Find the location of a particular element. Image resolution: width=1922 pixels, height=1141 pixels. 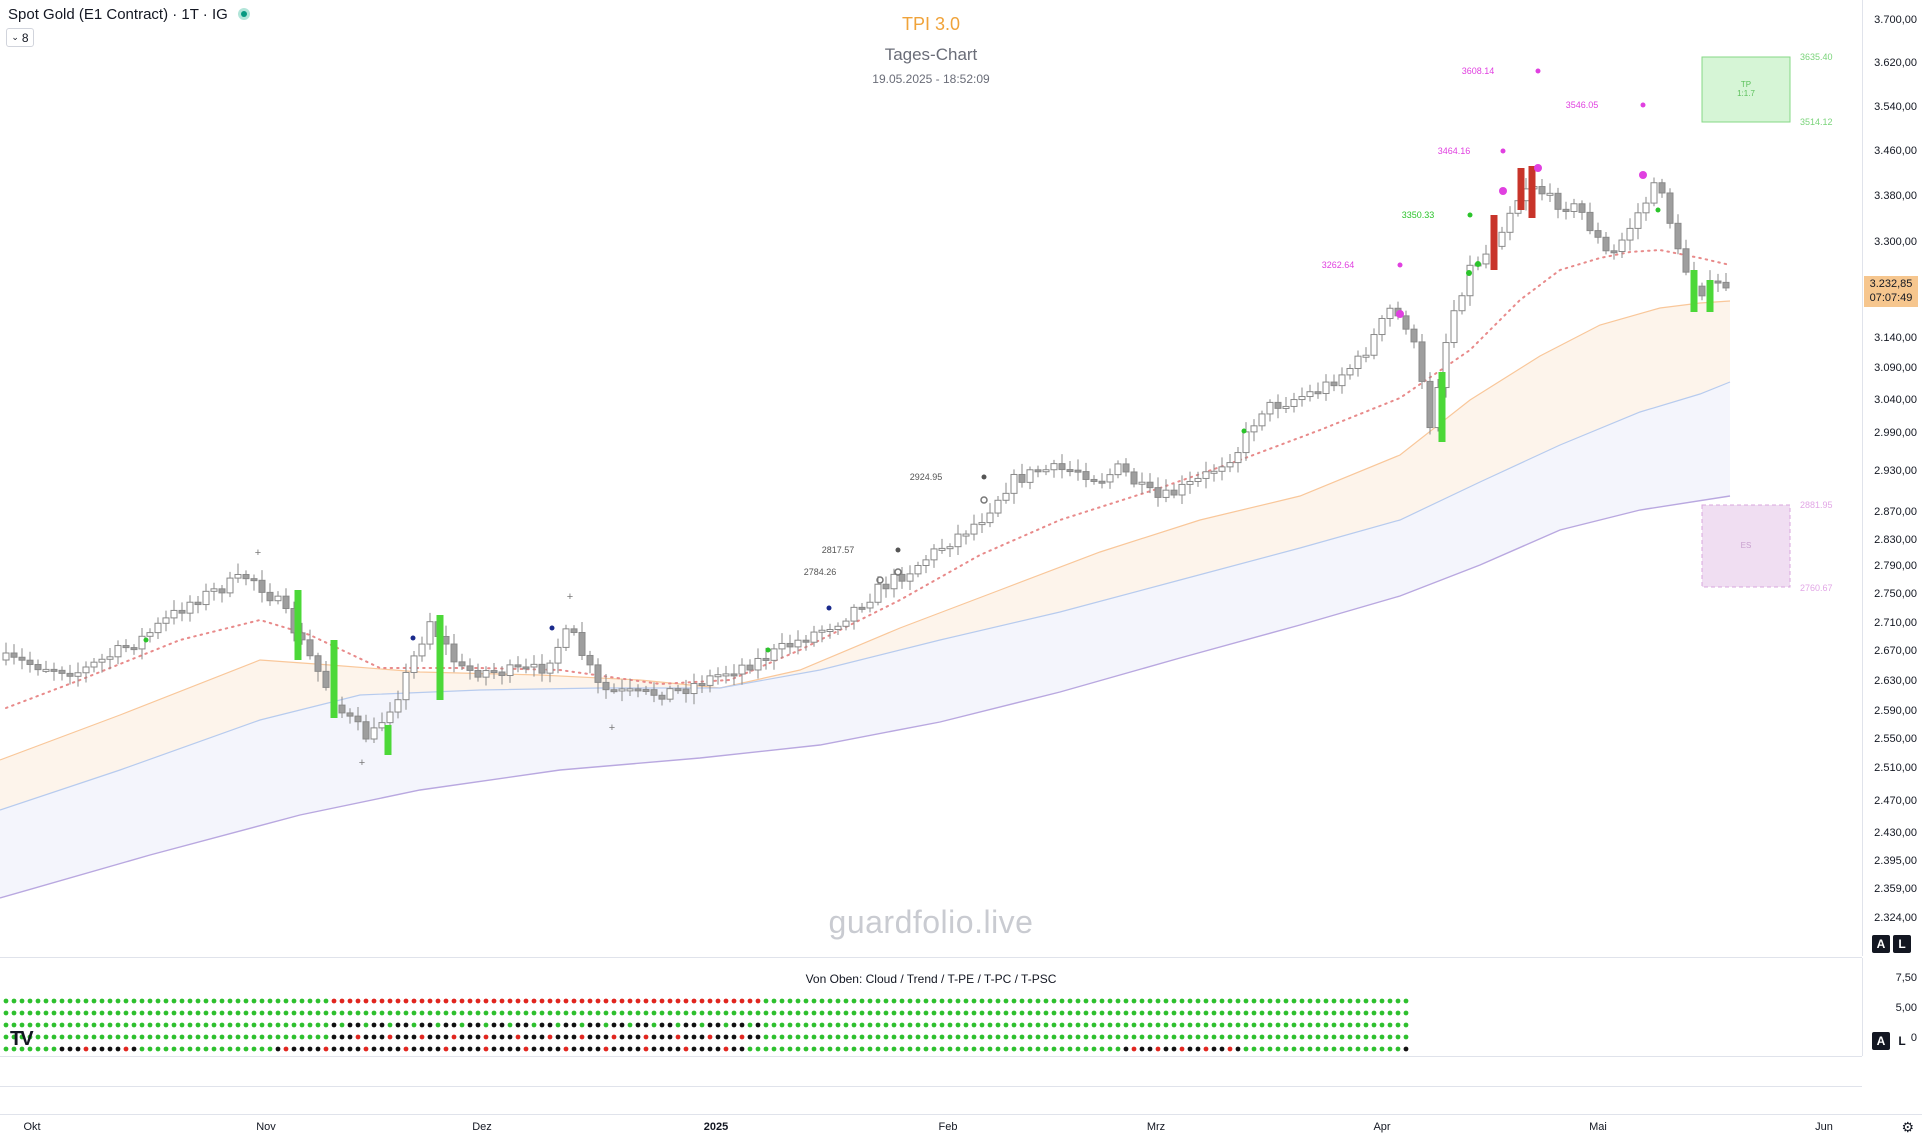

indicator-auto-scale-button: A is located at coordinates (1881, 1041).